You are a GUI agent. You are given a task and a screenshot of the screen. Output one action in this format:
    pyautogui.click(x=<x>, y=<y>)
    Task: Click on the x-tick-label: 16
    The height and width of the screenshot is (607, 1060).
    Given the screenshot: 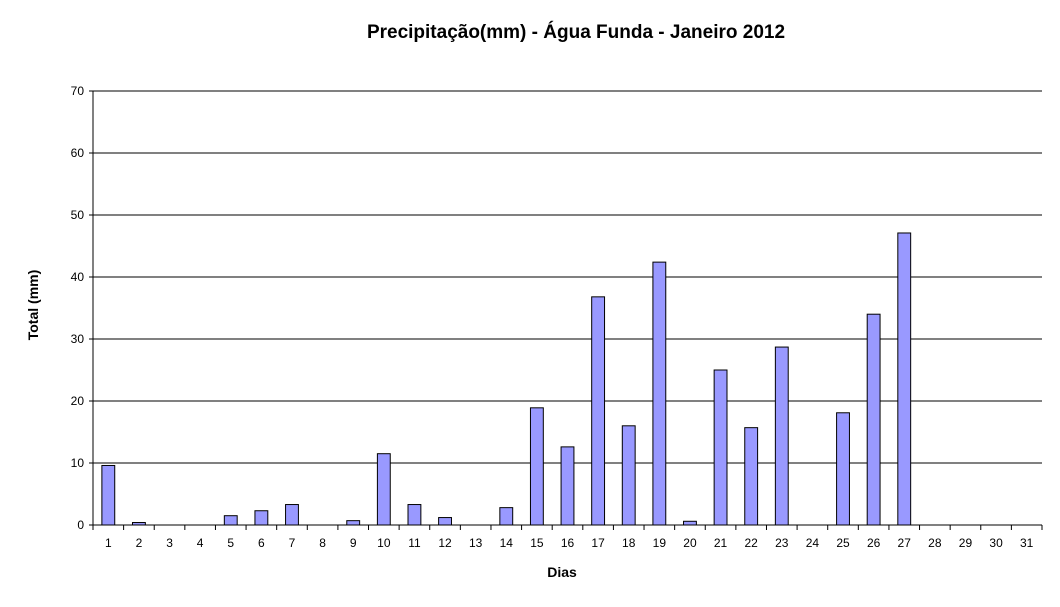 What is the action you would take?
    pyautogui.click(x=568, y=543)
    